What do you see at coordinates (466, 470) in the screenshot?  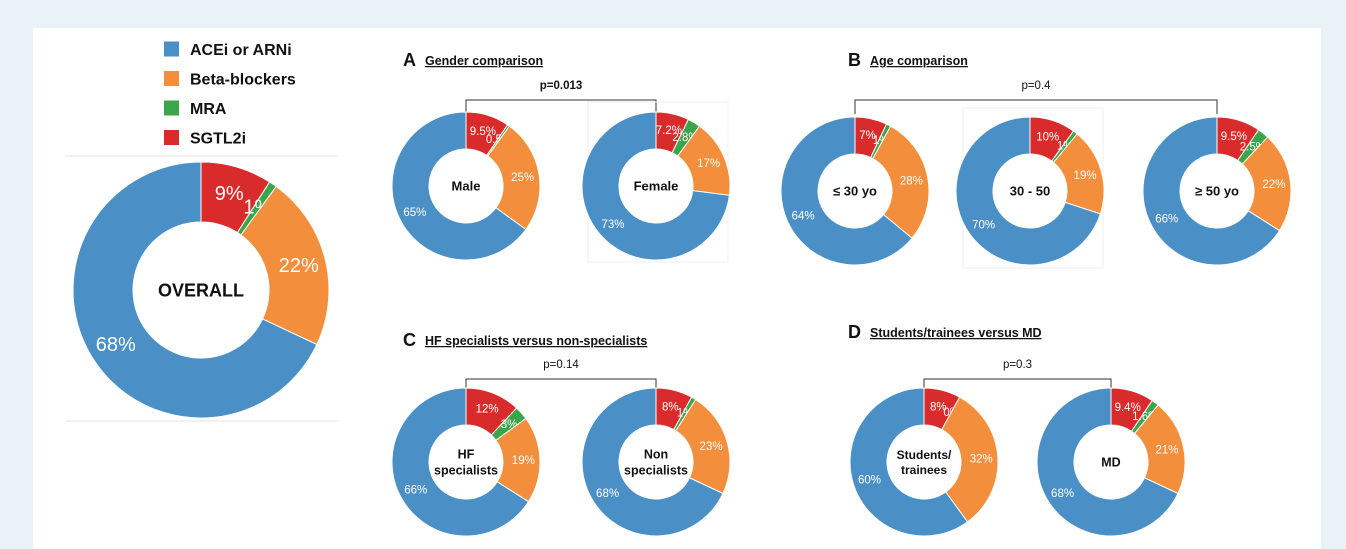 I see `donut-center-label-6-1: specialists` at bounding box center [466, 470].